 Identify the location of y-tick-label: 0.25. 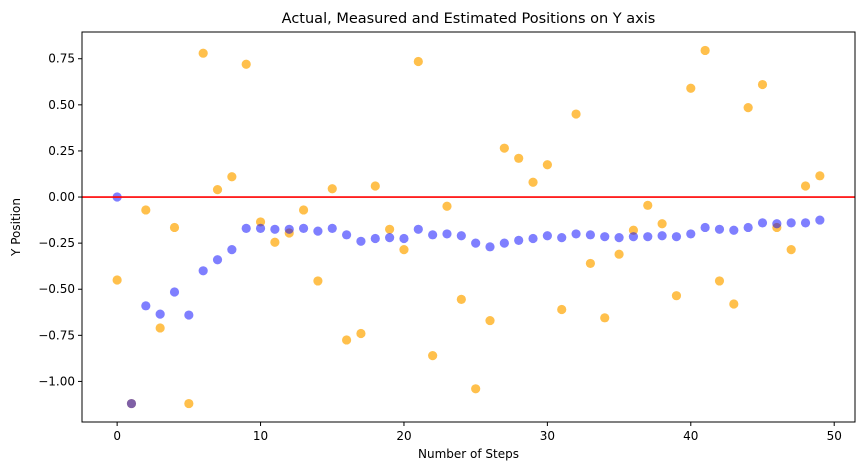
(61, 151).